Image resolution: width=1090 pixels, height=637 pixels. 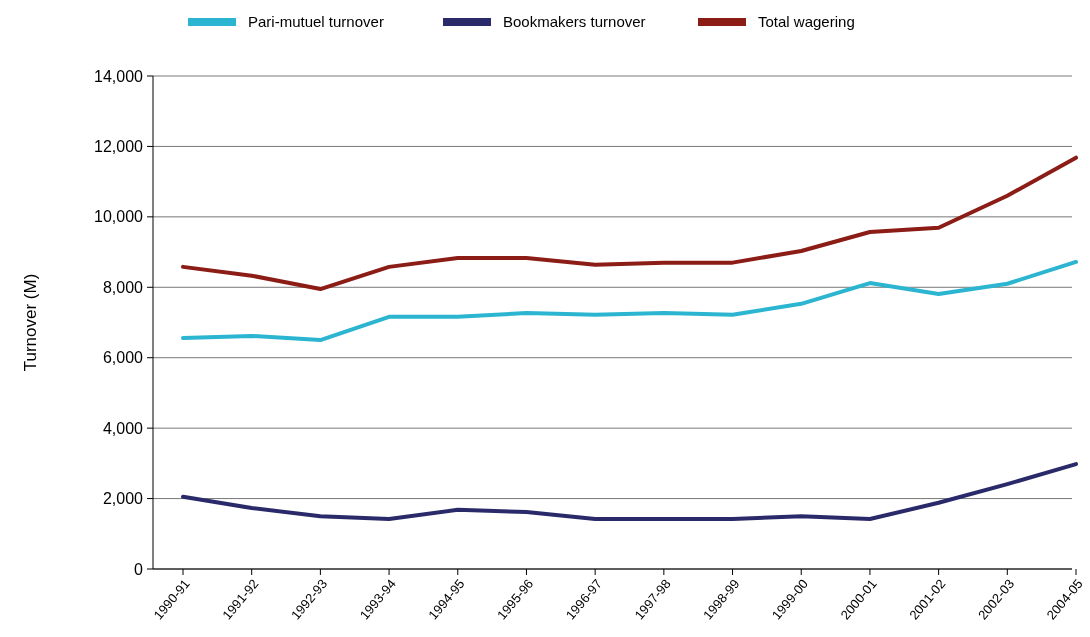 I want to click on legend-label: Bookmakers turnover, so click(x=574, y=22).